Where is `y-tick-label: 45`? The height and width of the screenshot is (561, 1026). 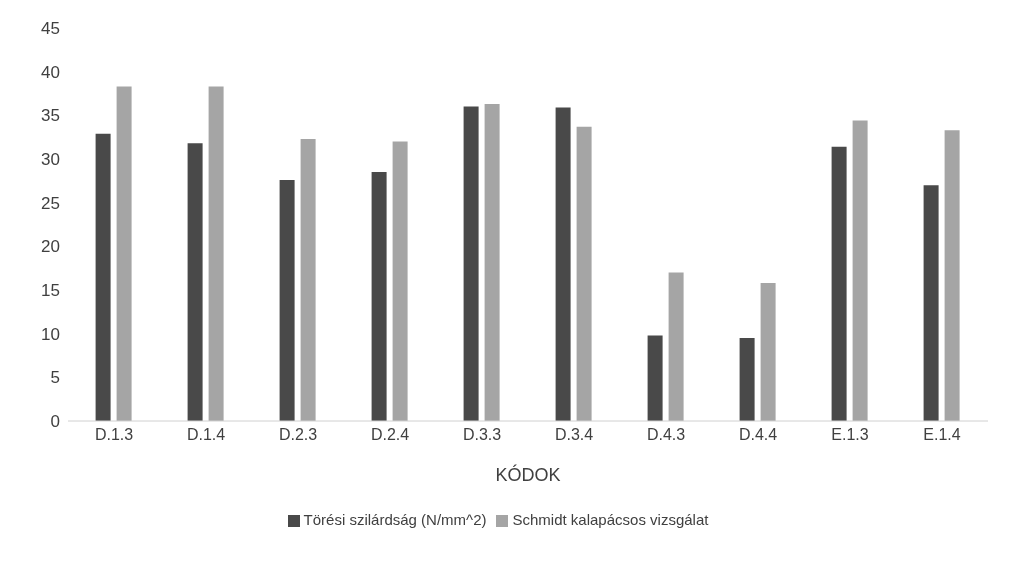
y-tick-label: 45 is located at coordinates (50, 29).